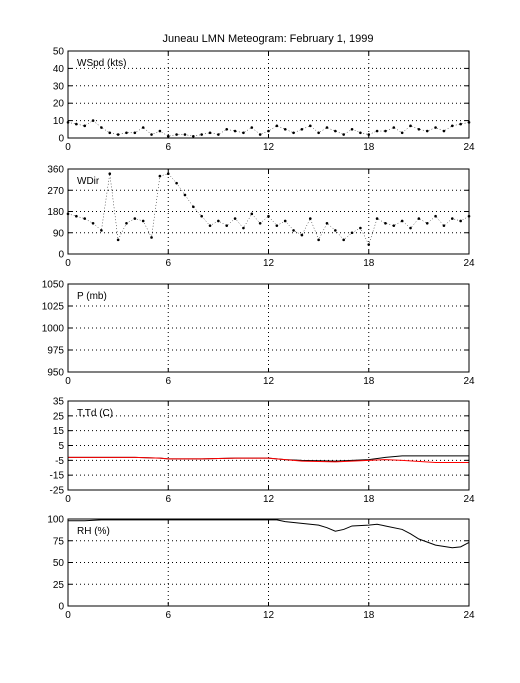 This screenshot has width=520, height=683. I want to click on y-tick-label: 100, so click(55, 520).